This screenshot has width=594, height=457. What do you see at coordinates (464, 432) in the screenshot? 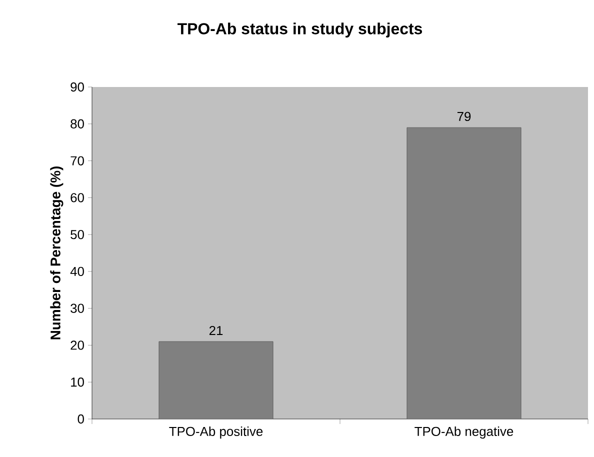
I see `x-tick-label: TPO-Ab negative` at bounding box center [464, 432].